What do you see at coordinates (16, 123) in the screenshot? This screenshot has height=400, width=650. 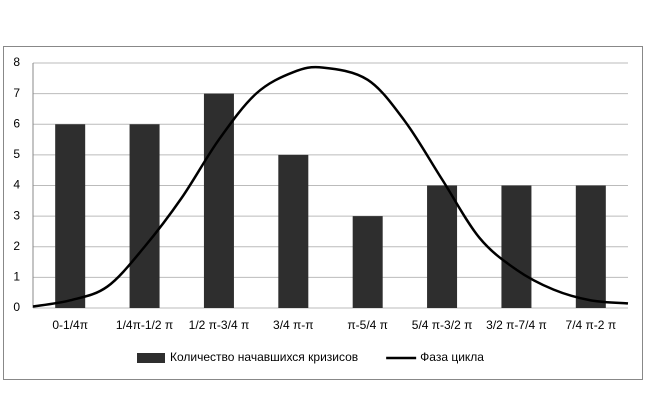 I see `y-tick-label: 6` at bounding box center [16, 123].